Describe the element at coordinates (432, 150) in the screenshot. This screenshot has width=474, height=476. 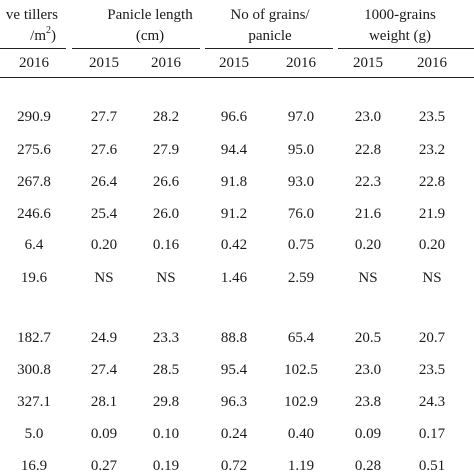
I see `table-cell: 23.2` at that location.